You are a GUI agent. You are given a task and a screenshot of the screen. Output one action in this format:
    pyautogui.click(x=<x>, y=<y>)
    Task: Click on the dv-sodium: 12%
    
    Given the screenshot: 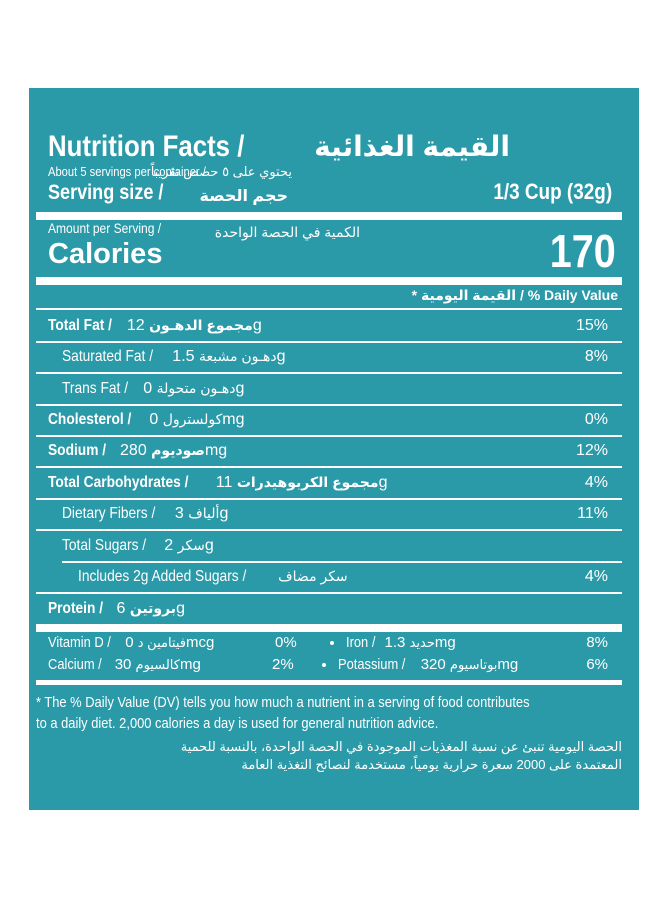 What is the action you would take?
    pyautogui.click(x=591, y=450)
    